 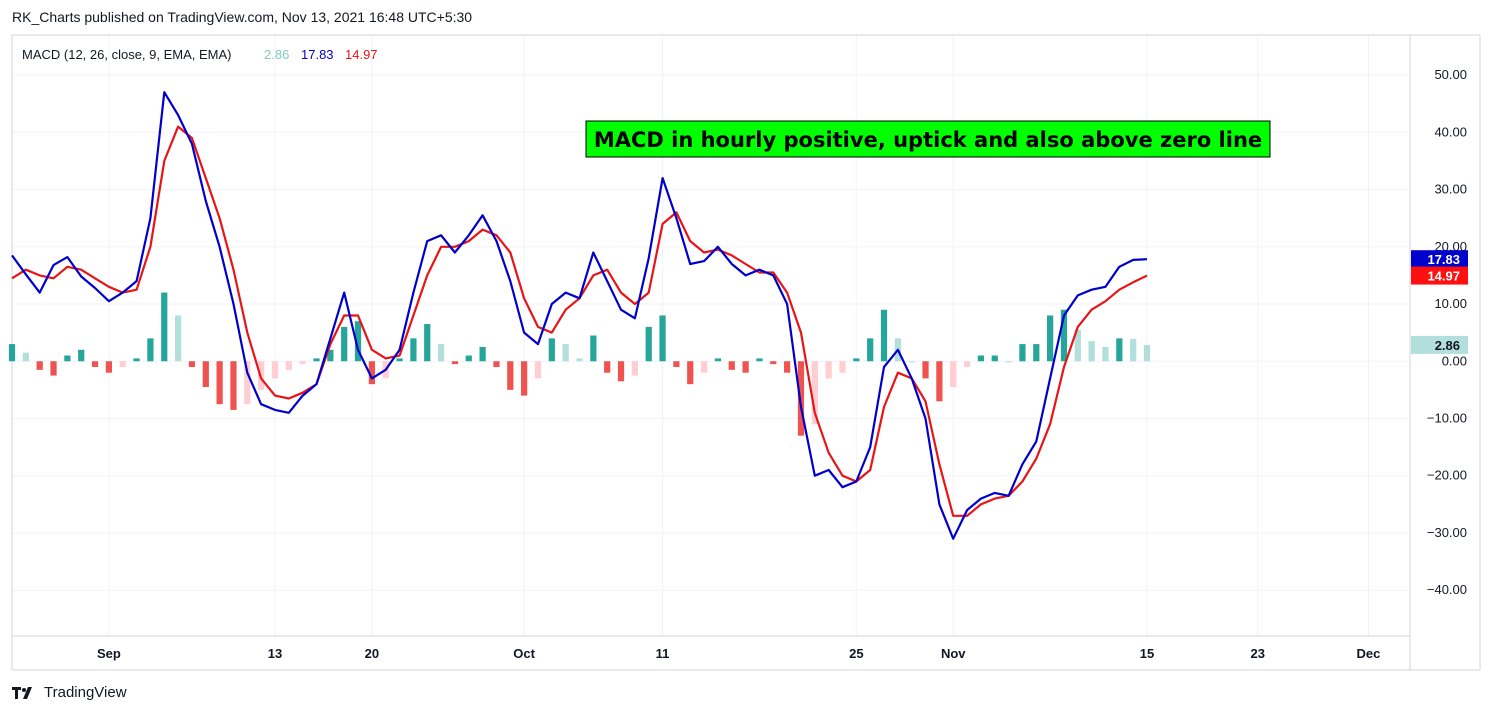 What do you see at coordinates (1258, 653) in the screenshot?
I see `x-tick-label: 23` at bounding box center [1258, 653].